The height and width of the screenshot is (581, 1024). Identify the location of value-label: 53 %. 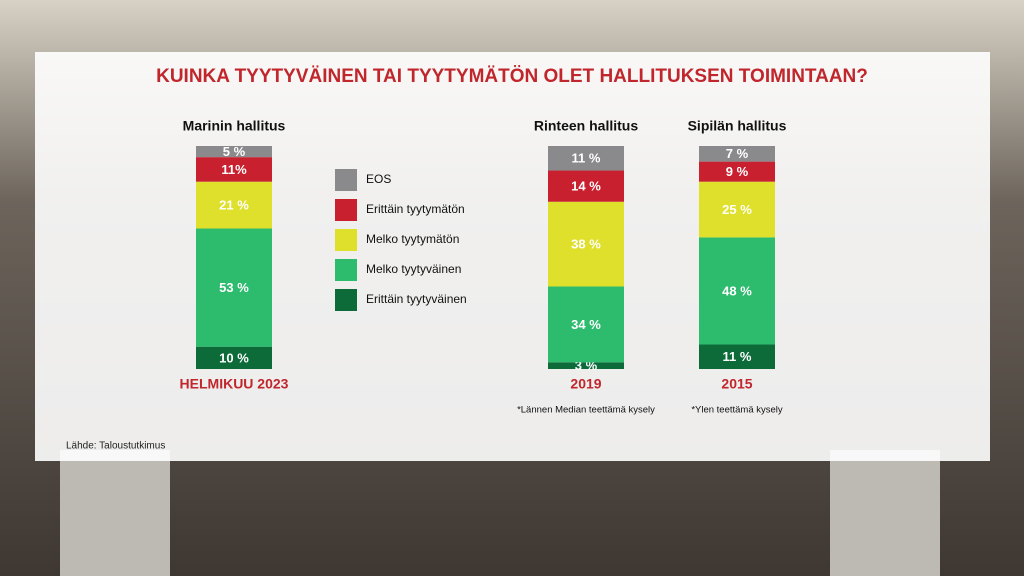
(234, 287).